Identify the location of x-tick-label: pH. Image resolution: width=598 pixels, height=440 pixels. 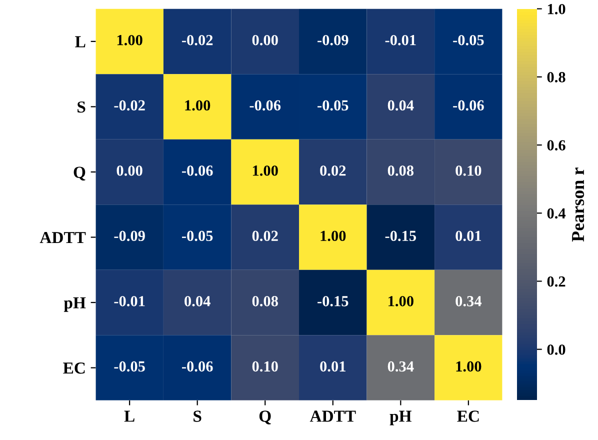
(401, 418).